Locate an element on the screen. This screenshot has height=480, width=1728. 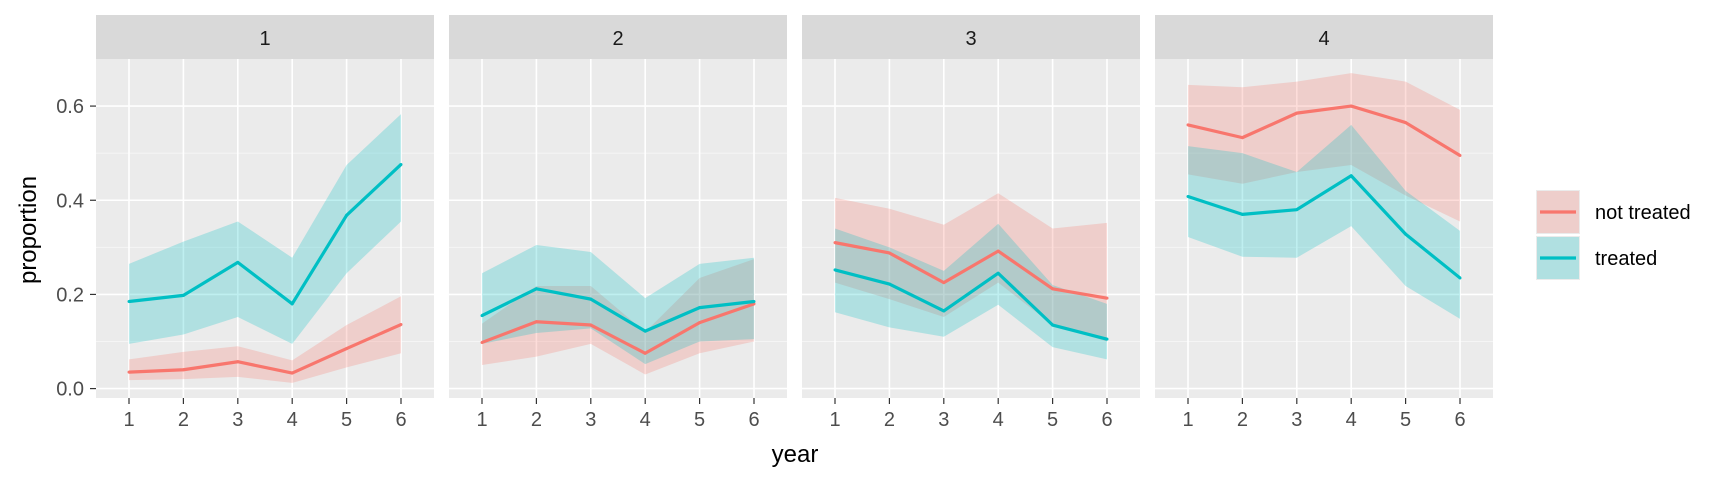
facet-label: 1 is located at coordinates (264, 39).